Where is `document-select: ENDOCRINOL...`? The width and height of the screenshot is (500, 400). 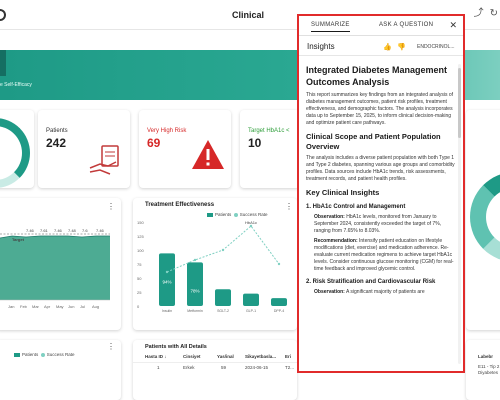 document-select: ENDOCRINOL... is located at coordinates (436, 47).